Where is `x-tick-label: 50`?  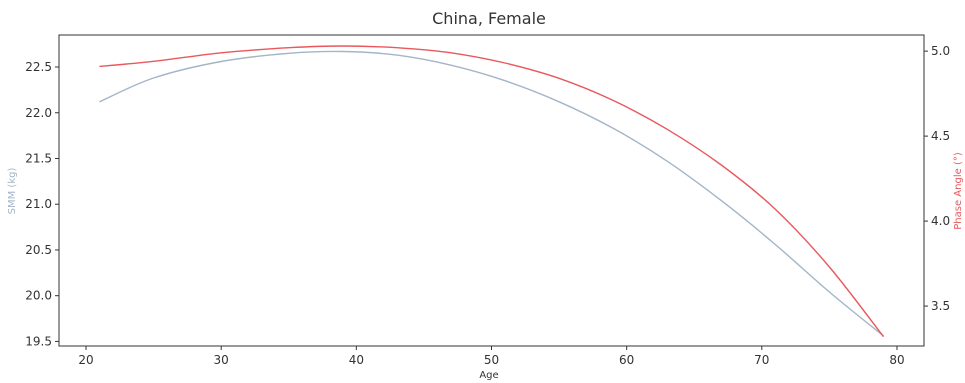 x-tick-label: 50 is located at coordinates (491, 360).